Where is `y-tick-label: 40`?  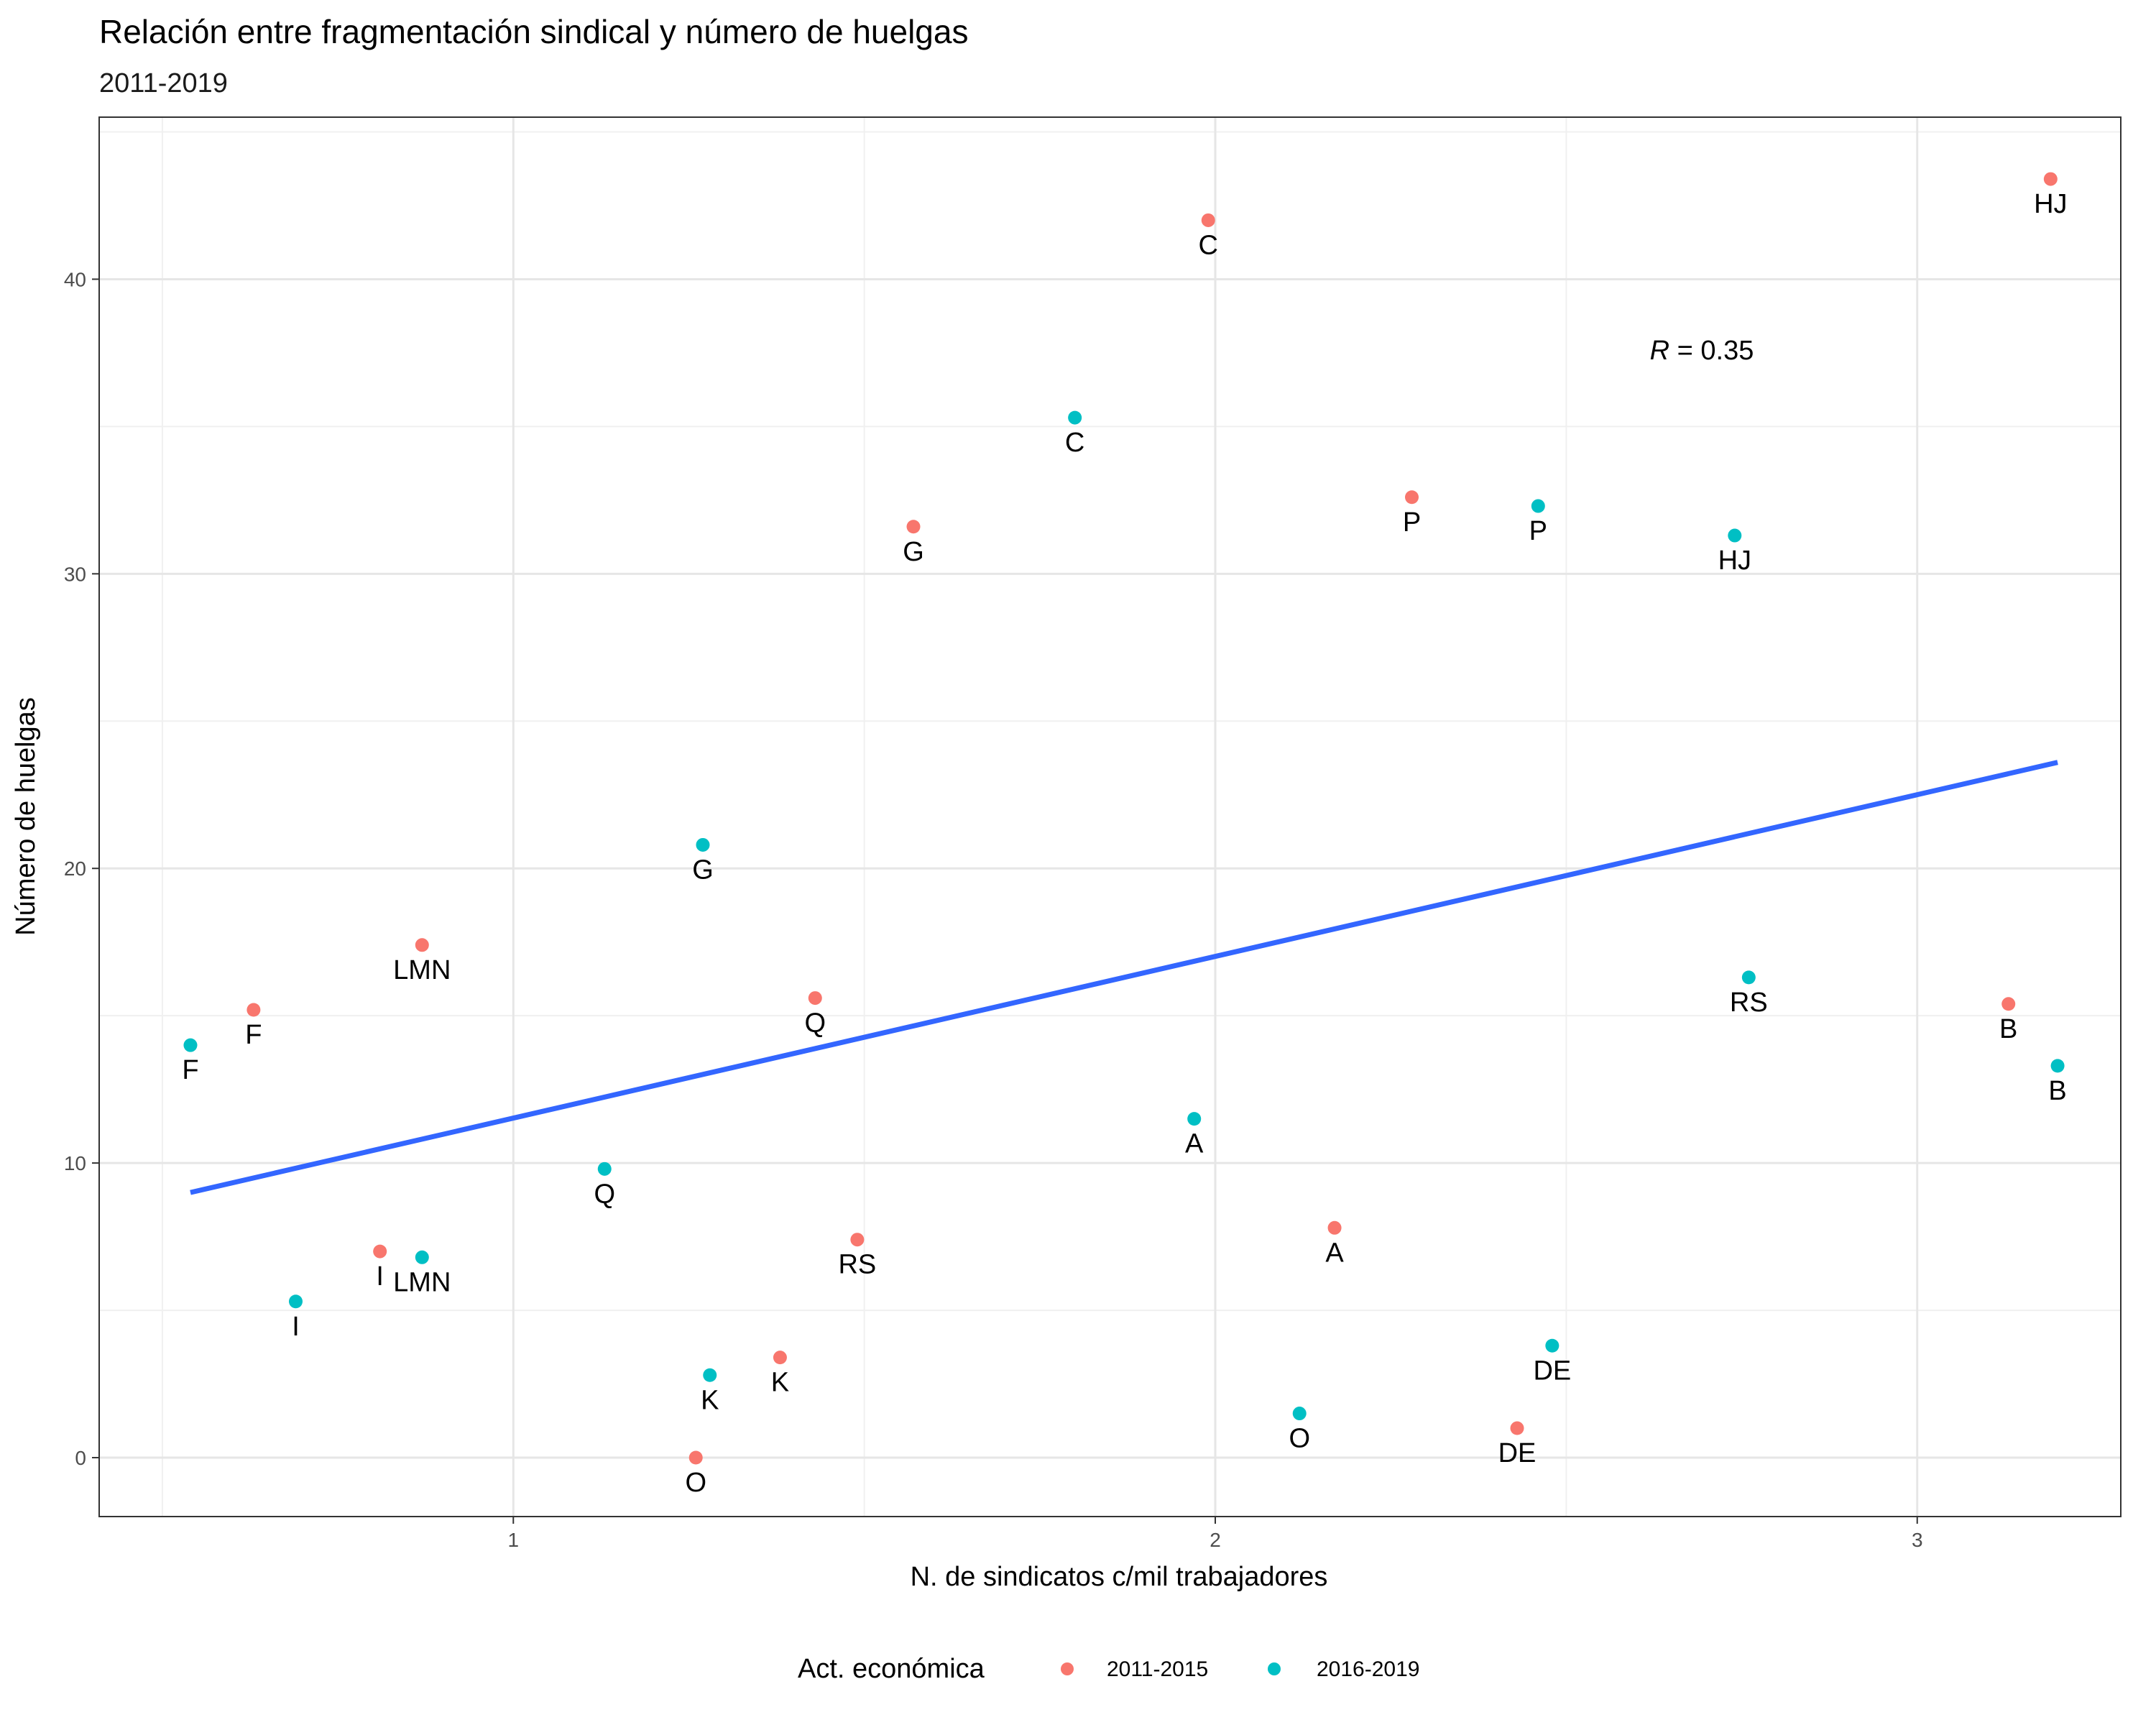 y-tick-label: 40 is located at coordinates (75, 279).